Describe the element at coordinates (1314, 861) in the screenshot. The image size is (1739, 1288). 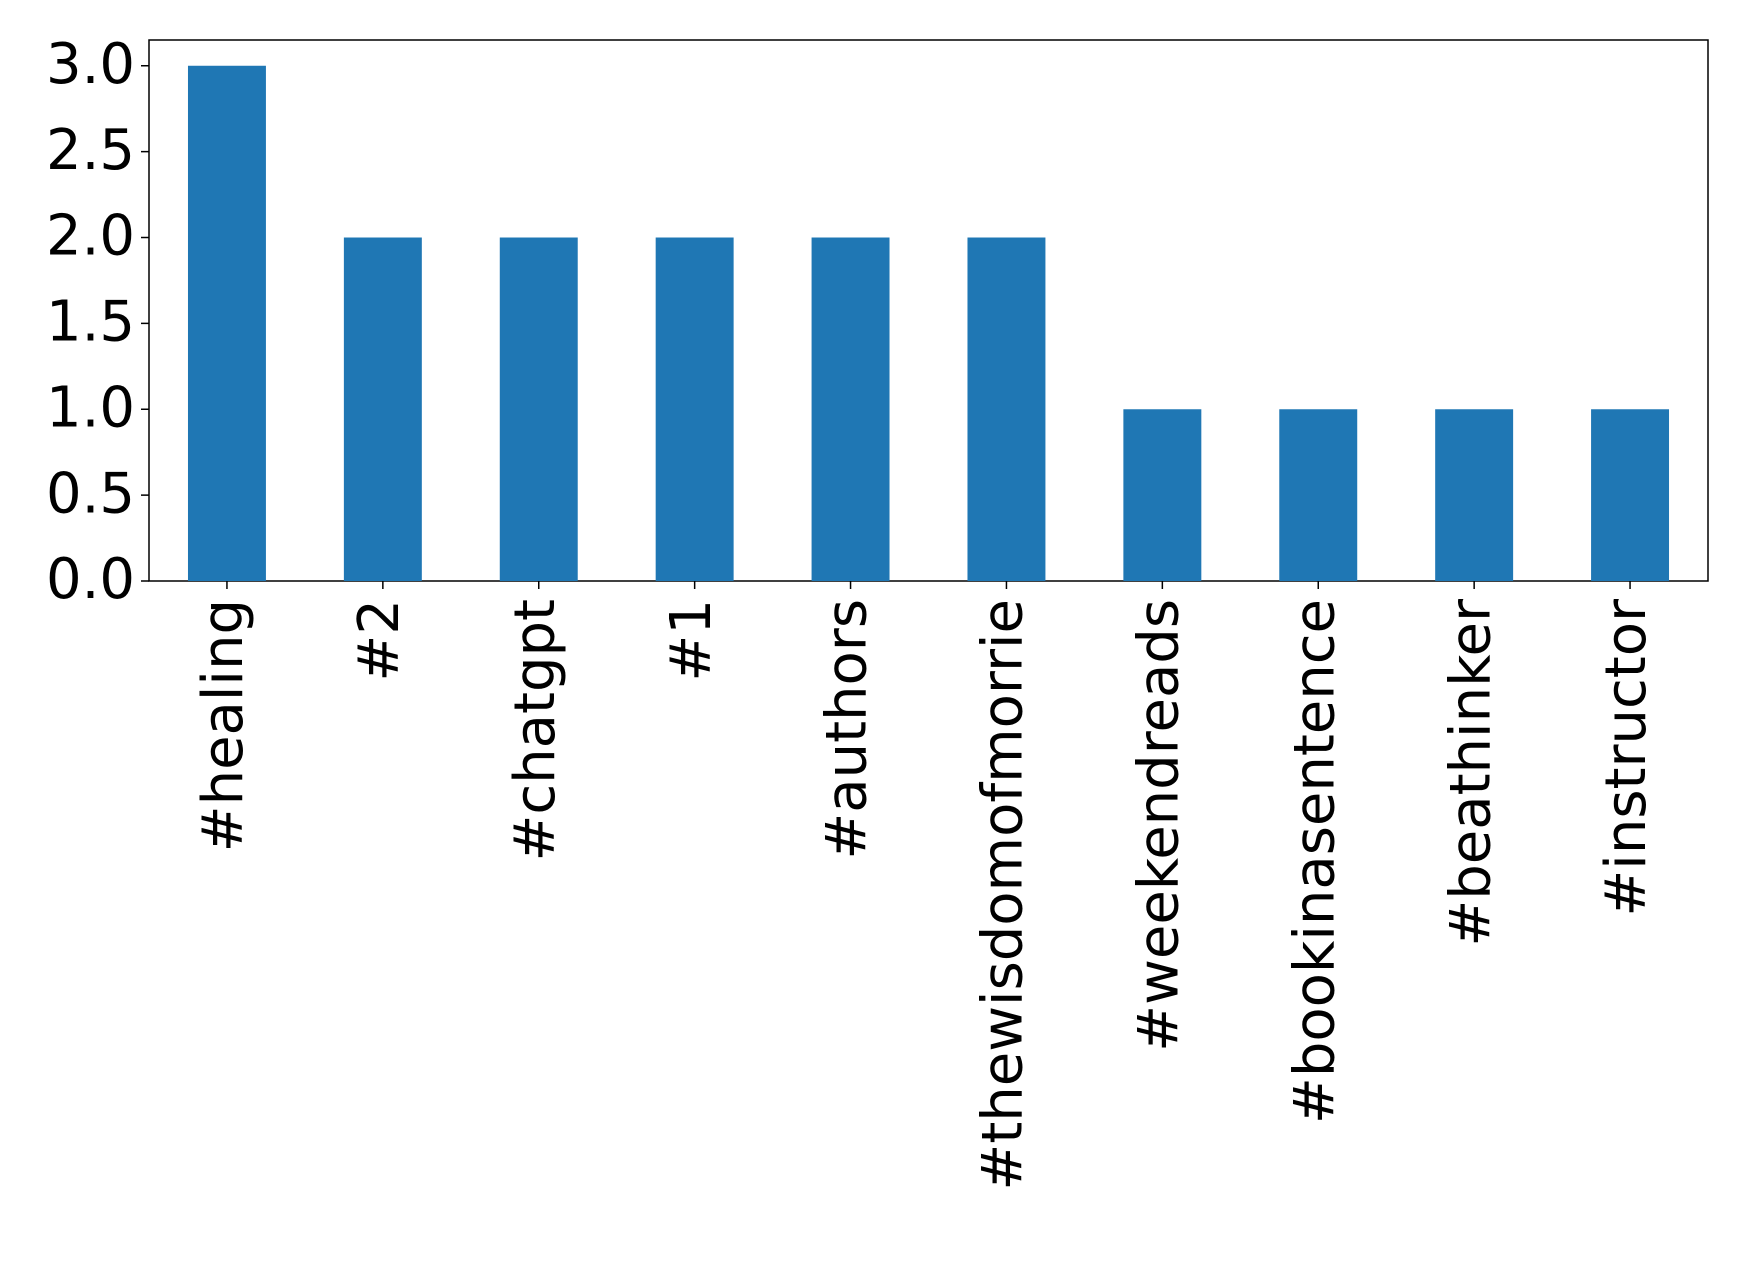
I see `x-tick-label: #bookinasentence` at that location.